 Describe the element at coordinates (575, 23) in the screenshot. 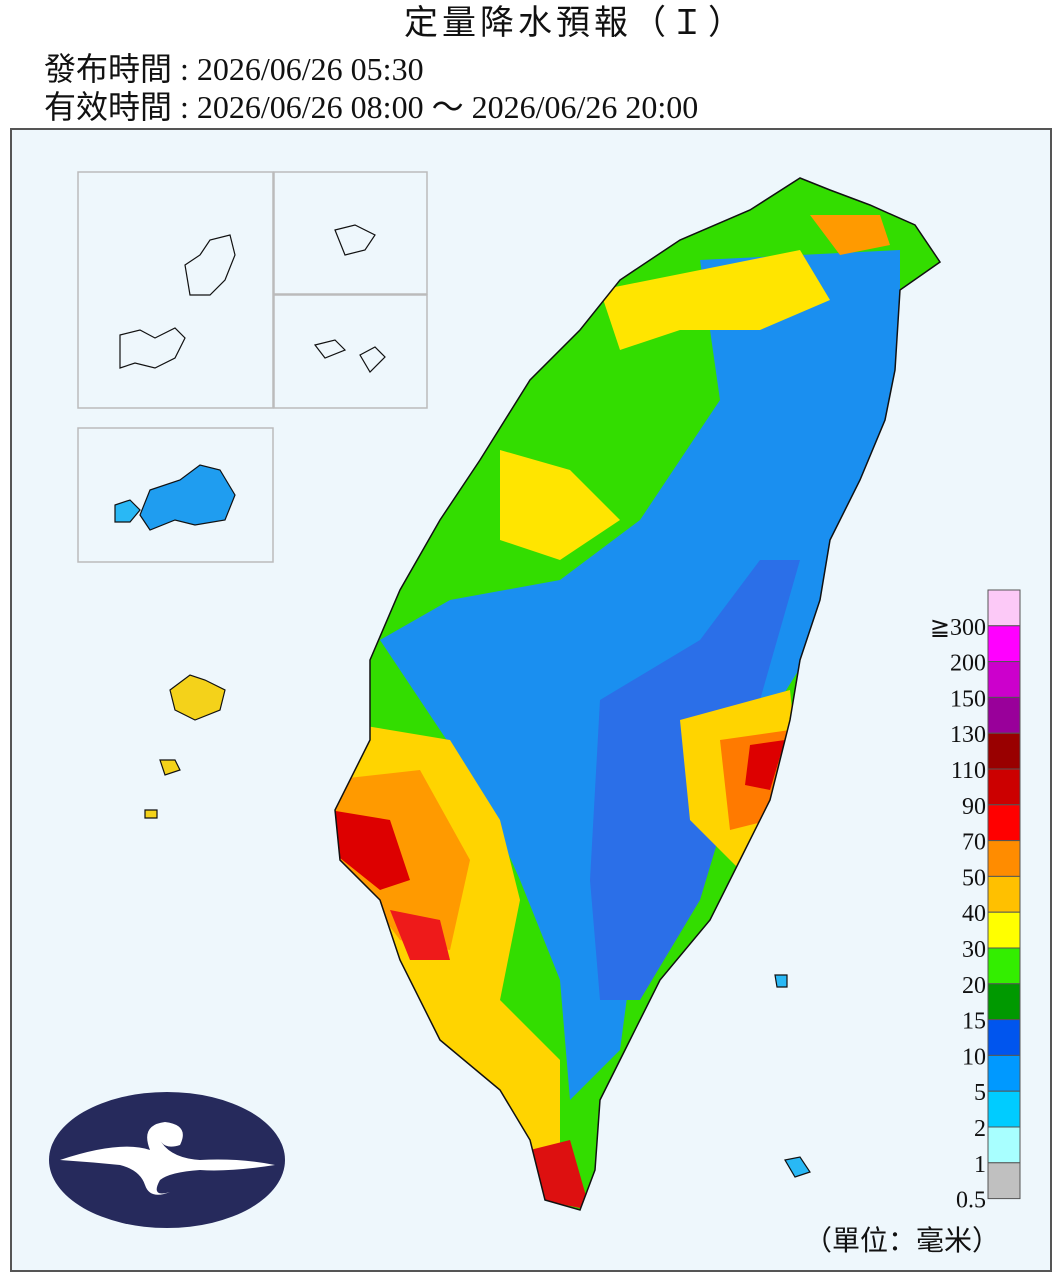

I see `title: 定量降水預報（Ｉ）` at that location.